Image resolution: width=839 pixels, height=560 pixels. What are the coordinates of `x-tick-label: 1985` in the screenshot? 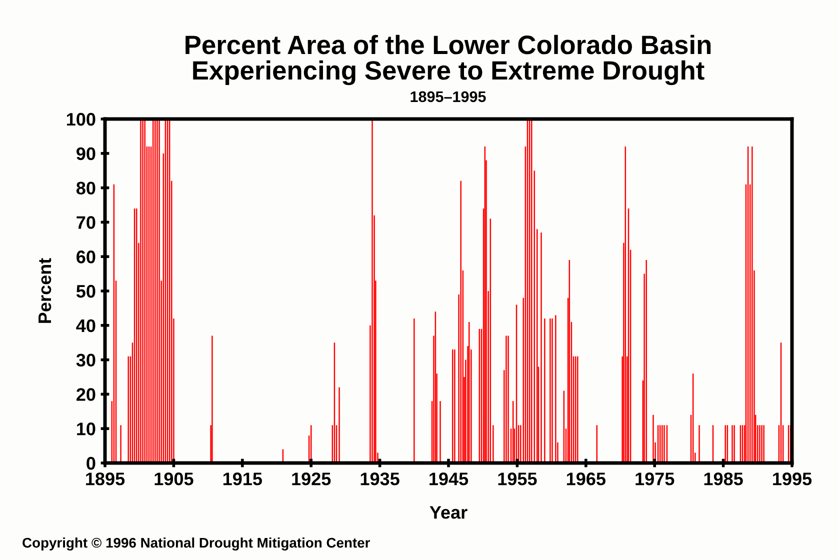 It's located at (723, 479).